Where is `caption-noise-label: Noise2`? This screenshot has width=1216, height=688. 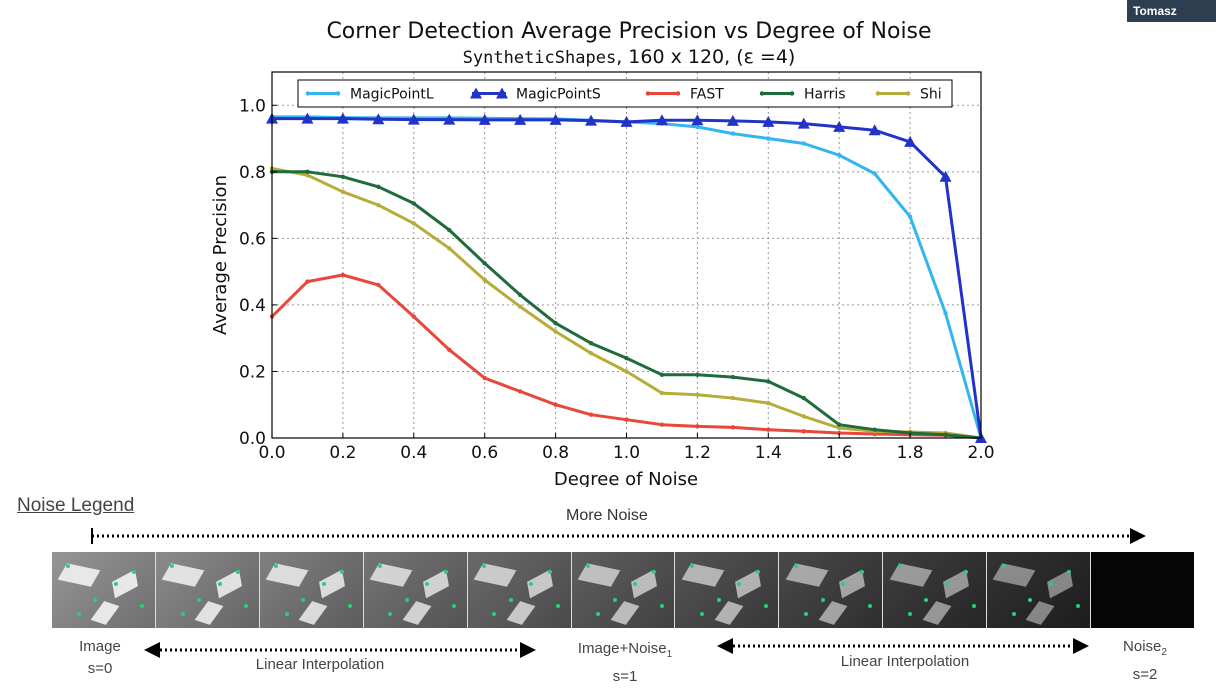
caption-noise-label: Noise2 is located at coordinates (1145, 650).